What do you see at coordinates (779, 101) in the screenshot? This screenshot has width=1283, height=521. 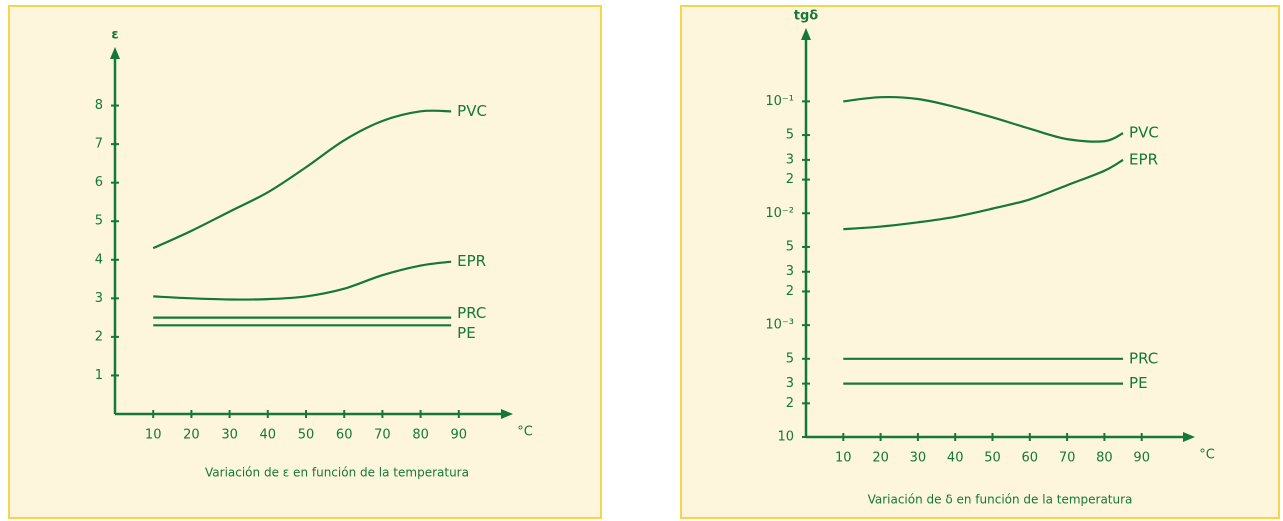 I see `y-tick-label: 10⁻¹` at bounding box center [779, 101].